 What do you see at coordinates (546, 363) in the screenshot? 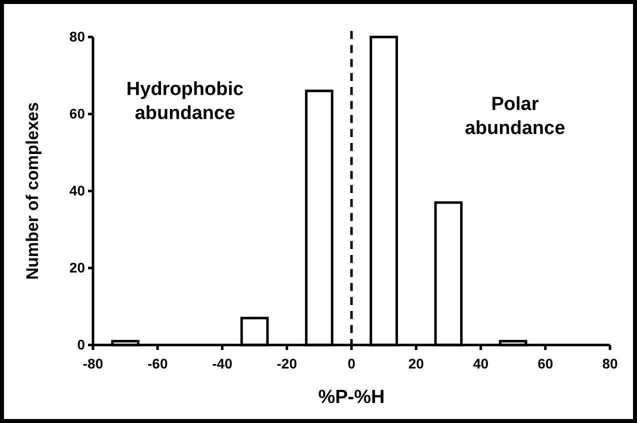
I see `x-tick-label: 60` at bounding box center [546, 363].